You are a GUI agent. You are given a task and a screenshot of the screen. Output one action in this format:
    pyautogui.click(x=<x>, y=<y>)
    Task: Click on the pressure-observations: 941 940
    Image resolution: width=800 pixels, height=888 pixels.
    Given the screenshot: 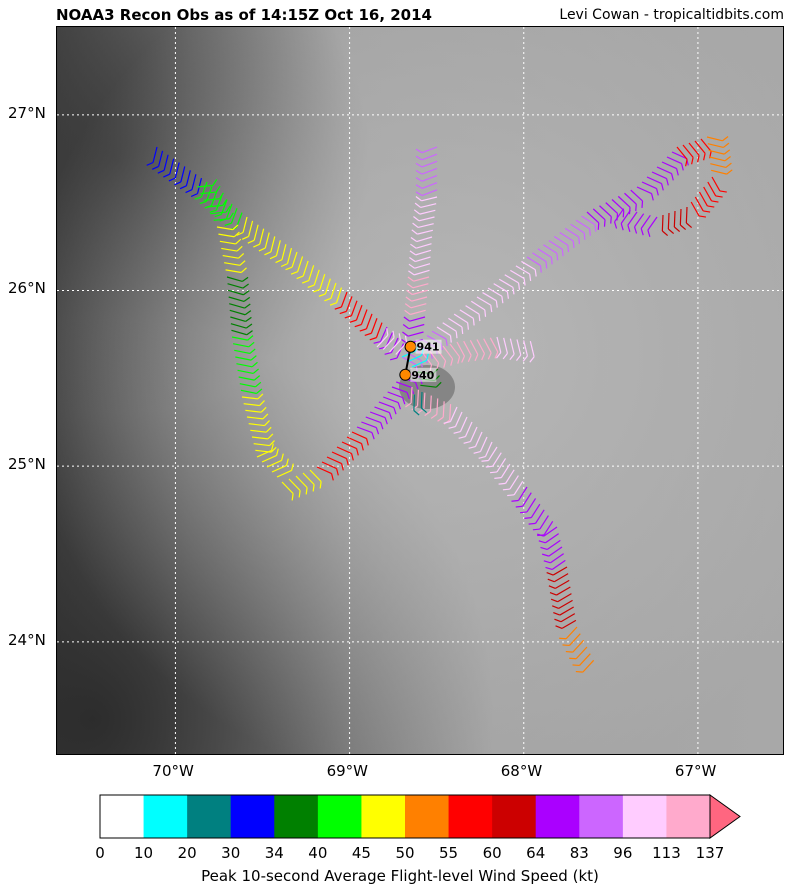 What is the action you would take?
    pyautogui.click(x=420, y=360)
    